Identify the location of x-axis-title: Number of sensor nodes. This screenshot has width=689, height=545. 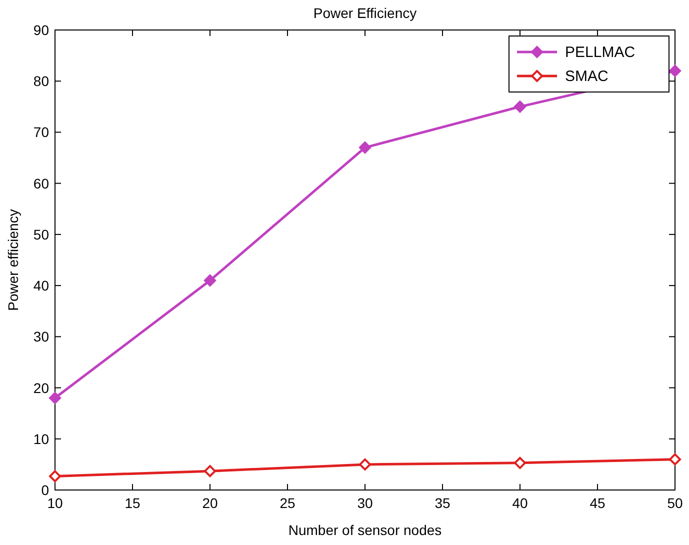
(365, 530).